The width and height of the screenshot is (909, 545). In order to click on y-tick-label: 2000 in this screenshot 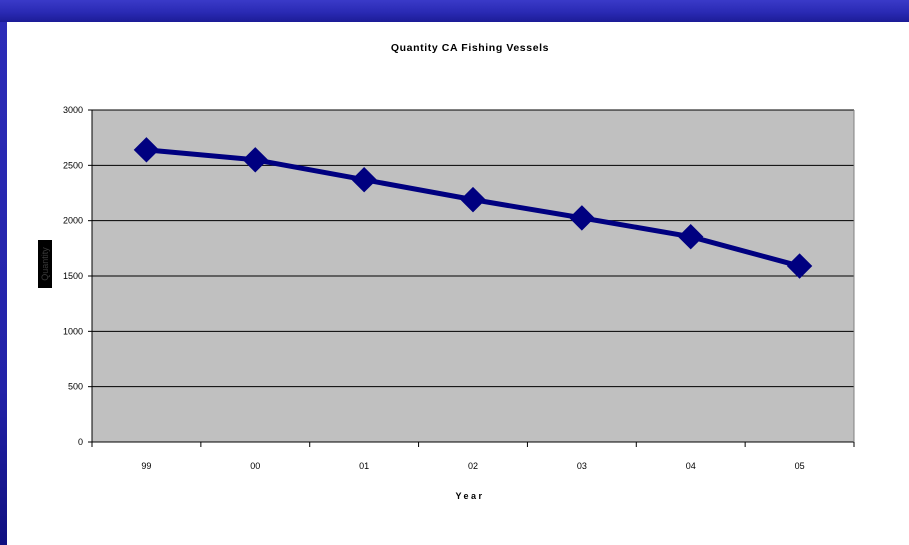, I will do `click(73, 221)`.